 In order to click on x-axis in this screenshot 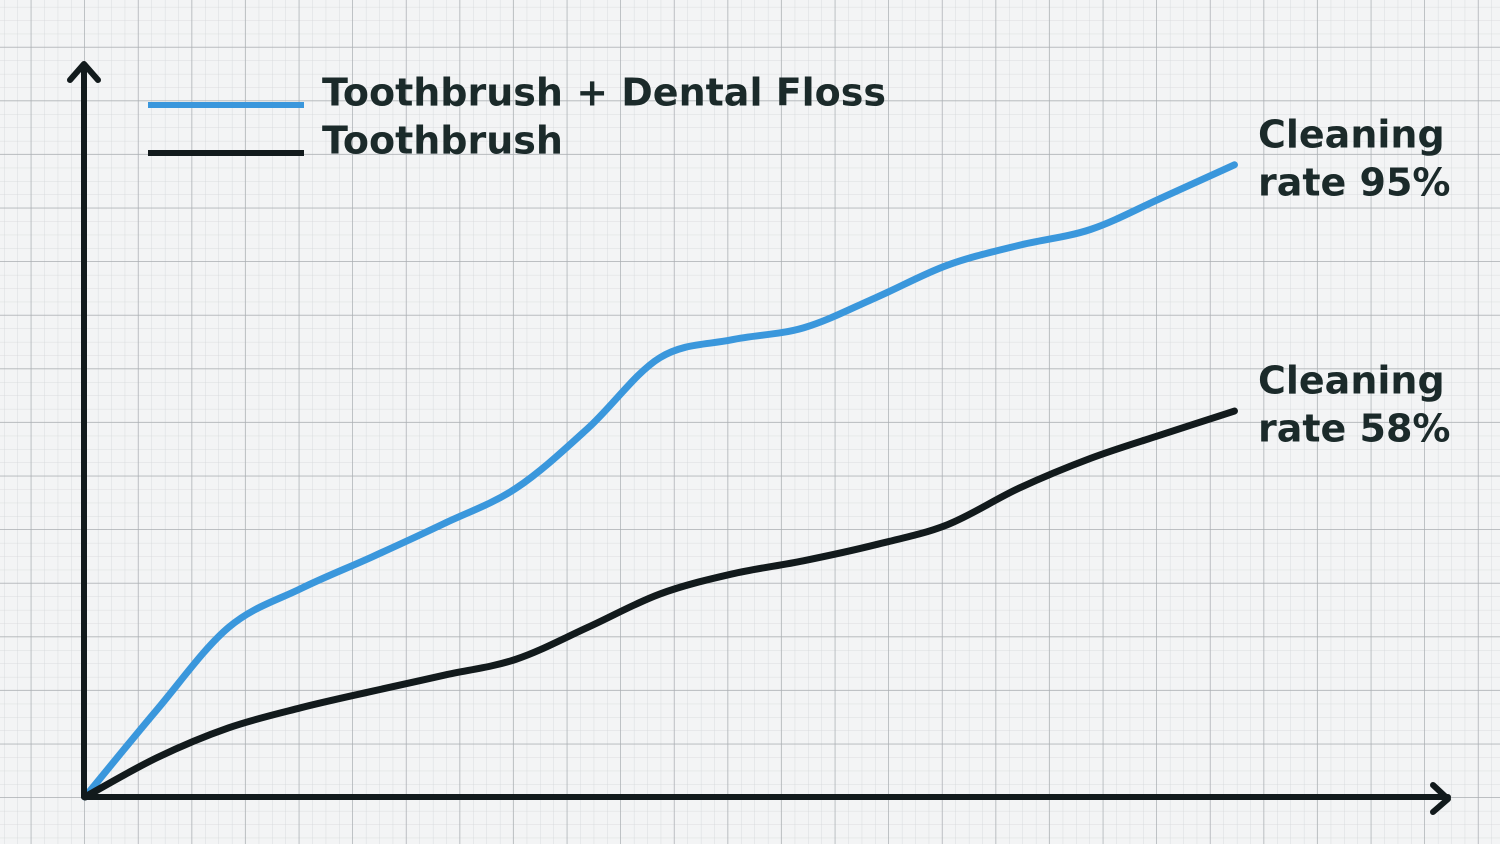, I will do `click(766, 798)`.